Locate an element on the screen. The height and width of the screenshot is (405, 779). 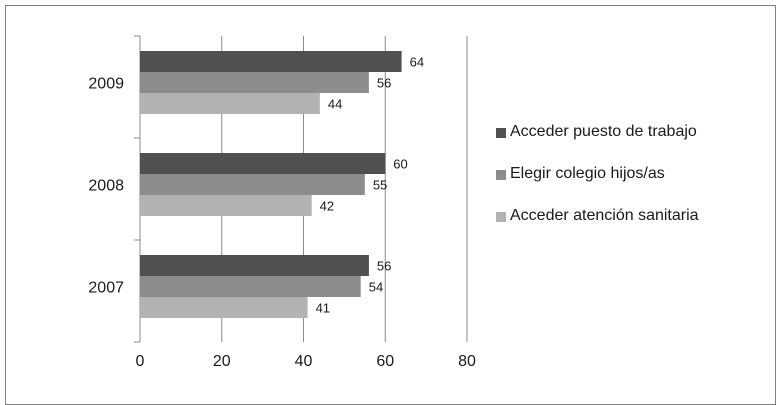
data-label-2008-series-2: 42 is located at coordinates (327, 206).